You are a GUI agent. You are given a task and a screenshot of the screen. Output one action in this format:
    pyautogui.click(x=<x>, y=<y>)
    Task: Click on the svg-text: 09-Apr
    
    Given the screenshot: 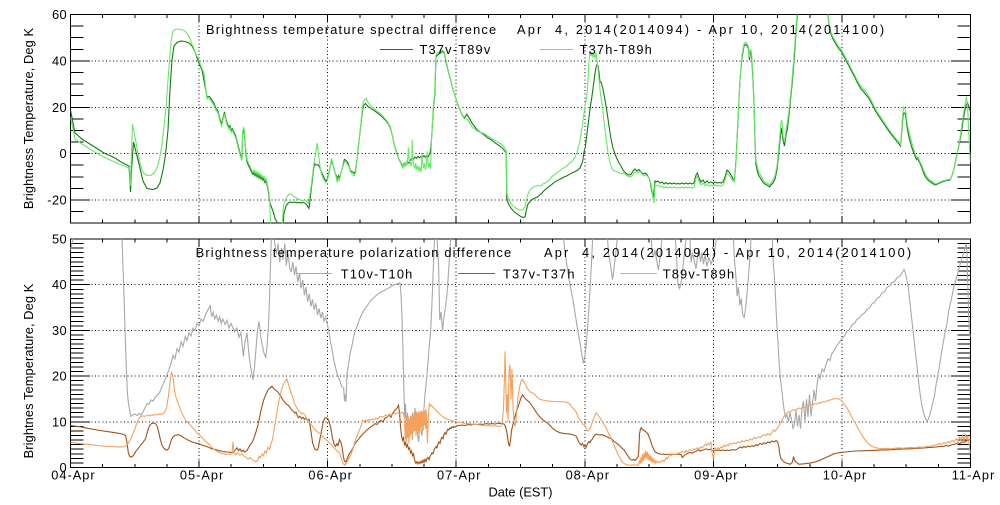 What is the action you would take?
    pyautogui.click(x=716, y=475)
    